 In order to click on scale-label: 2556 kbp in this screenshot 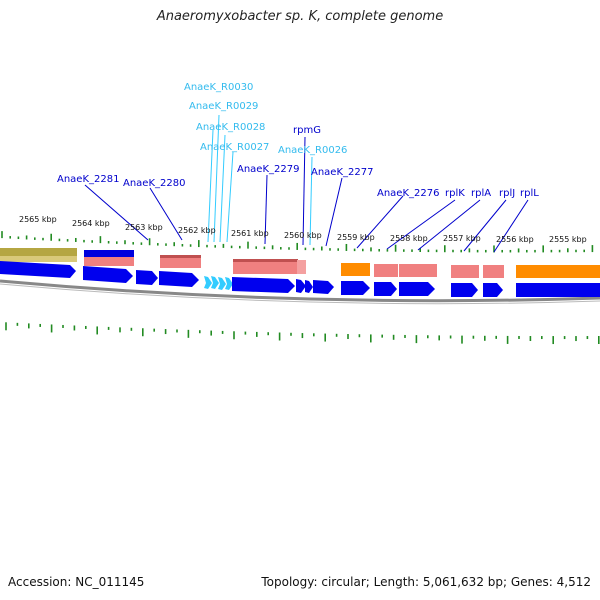, I will do `click(515, 239)`.